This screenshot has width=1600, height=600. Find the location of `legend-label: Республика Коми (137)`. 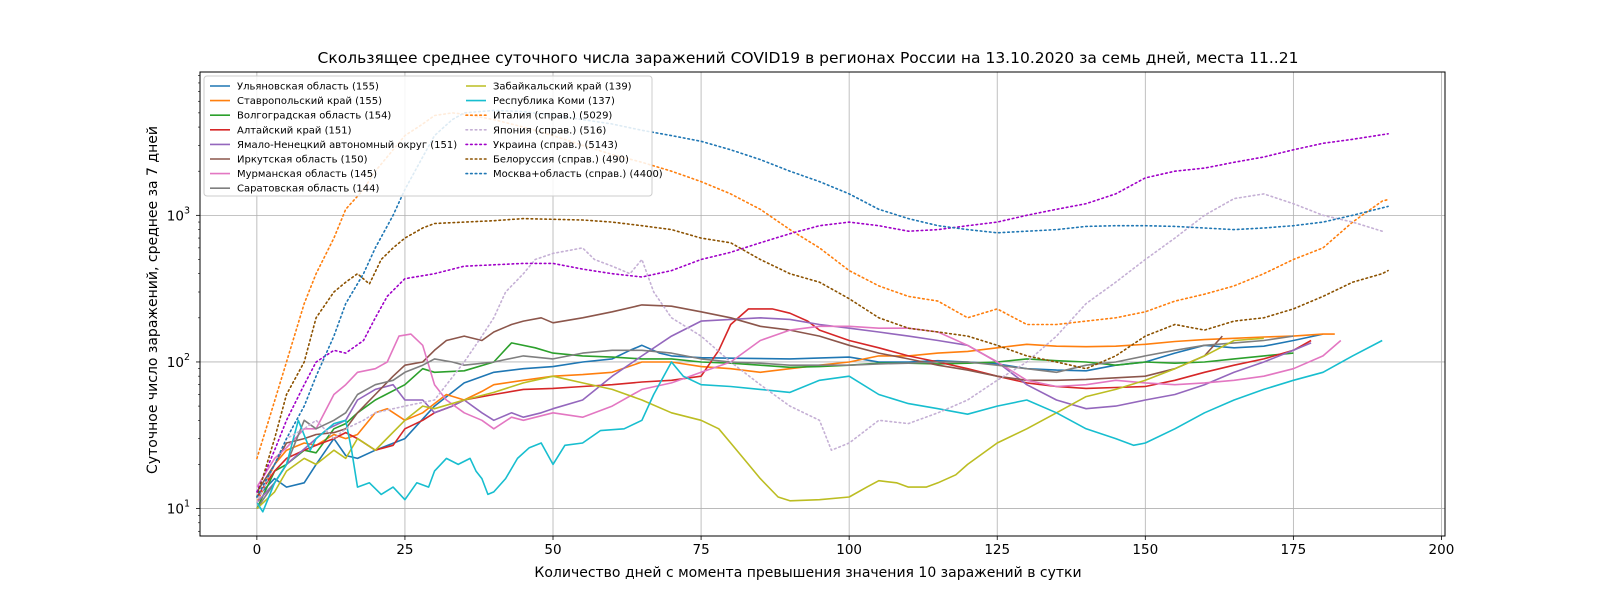

legend-label: Республика Коми (137) is located at coordinates (554, 101).